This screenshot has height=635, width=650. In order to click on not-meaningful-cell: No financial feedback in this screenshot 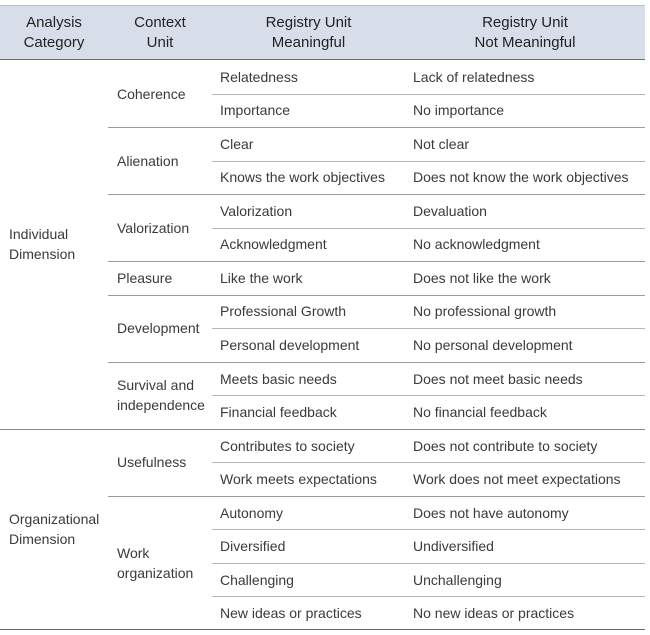, I will do `click(480, 412)`.